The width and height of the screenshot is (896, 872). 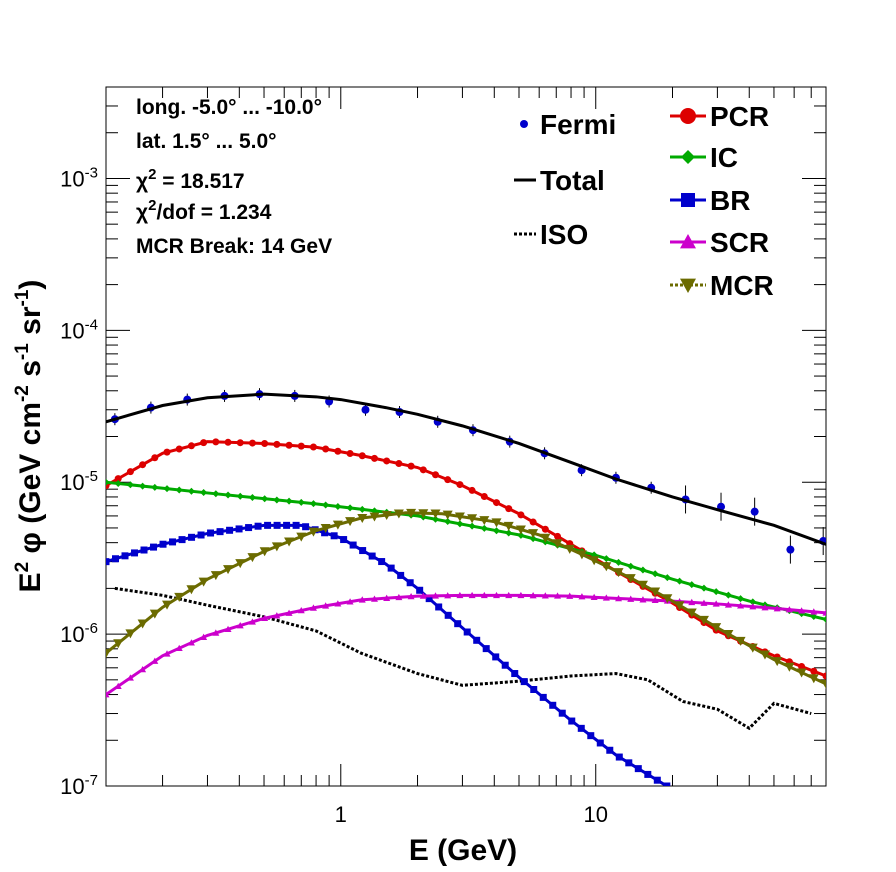 I want to click on x-tick-label: 10, so click(x=596, y=814).